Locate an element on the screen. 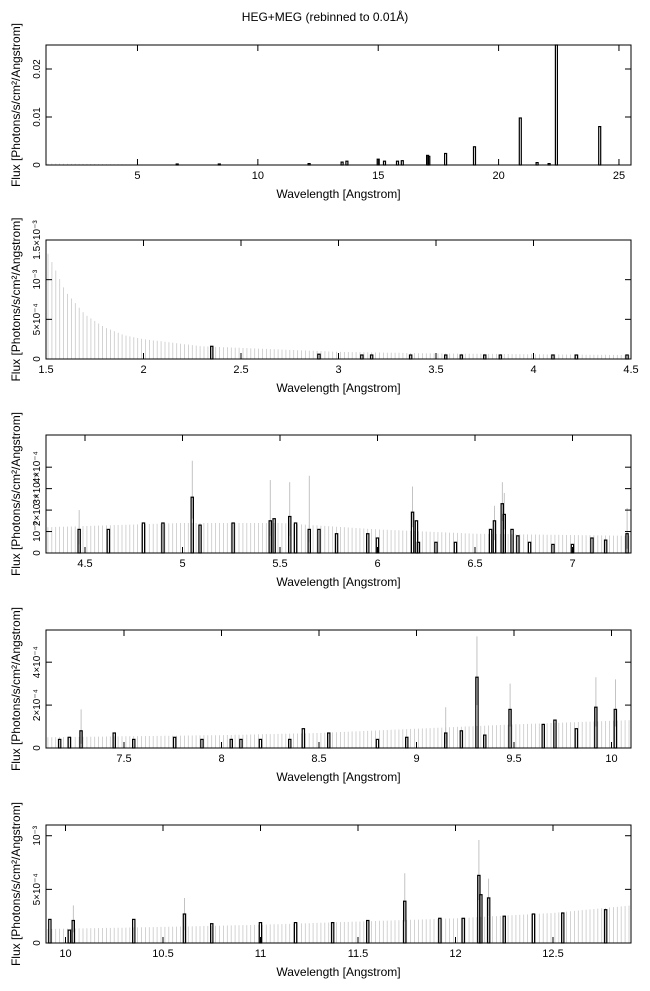 The width and height of the screenshot is (650, 991). x-tick-label: 12.5 is located at coordinates (552, 954).